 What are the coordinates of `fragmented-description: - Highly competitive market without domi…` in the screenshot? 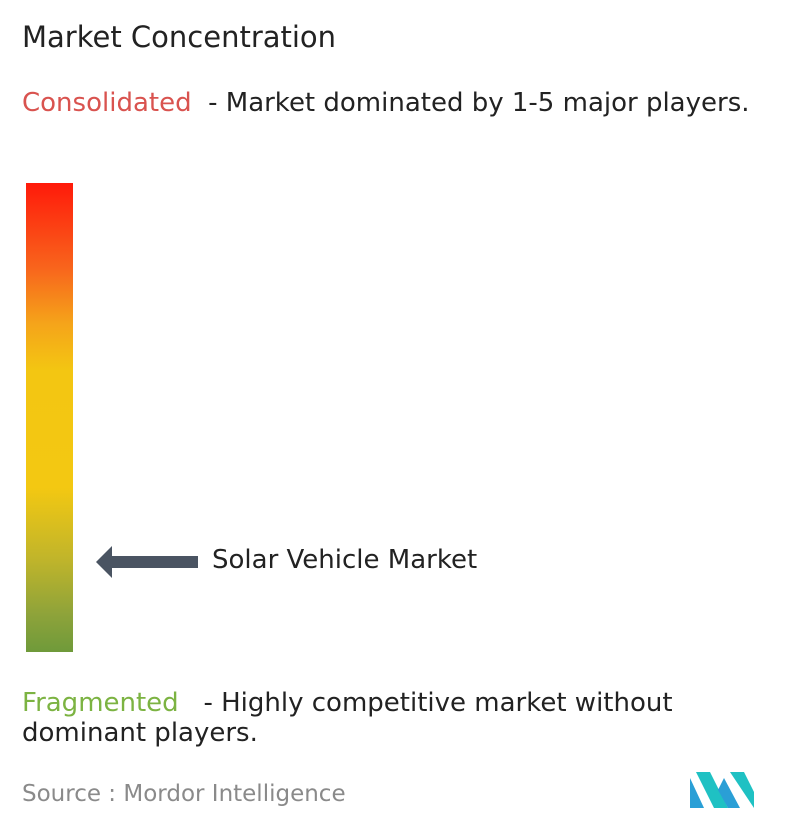 It's located at (347, 718).